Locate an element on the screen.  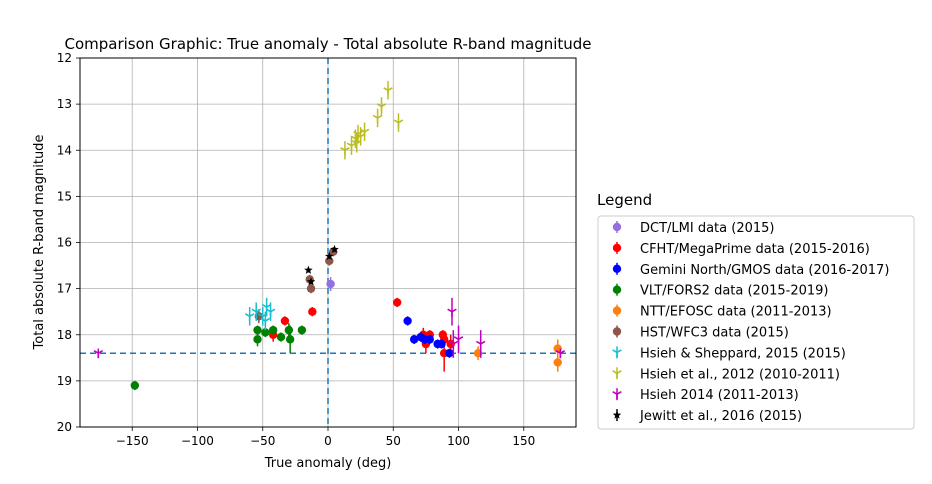
y-tick-label: 12 is located at coordinates (64, 58).